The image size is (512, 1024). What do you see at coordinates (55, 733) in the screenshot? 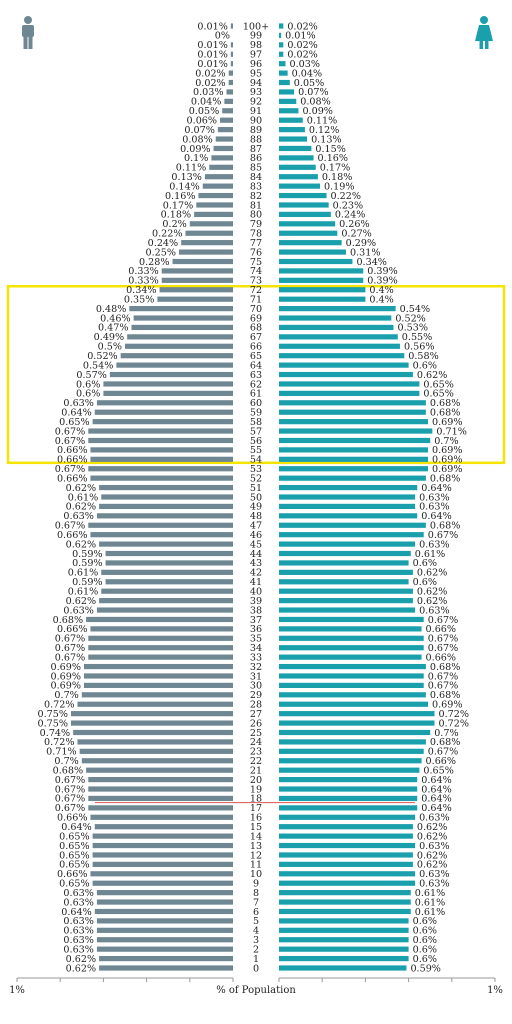
I see `male-value-label: 0.74%` at bounding box center [55, 733].